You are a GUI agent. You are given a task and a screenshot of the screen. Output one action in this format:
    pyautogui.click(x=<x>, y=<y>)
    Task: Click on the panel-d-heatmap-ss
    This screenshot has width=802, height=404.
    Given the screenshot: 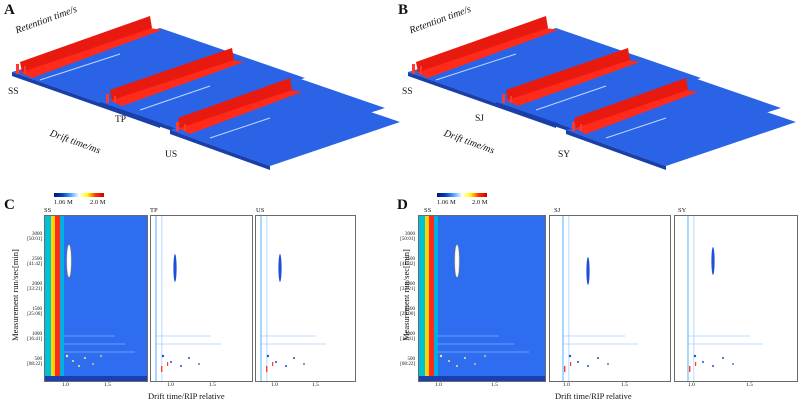 What is the action you would take?
    pyautogui.click(x=482, y=298)
    